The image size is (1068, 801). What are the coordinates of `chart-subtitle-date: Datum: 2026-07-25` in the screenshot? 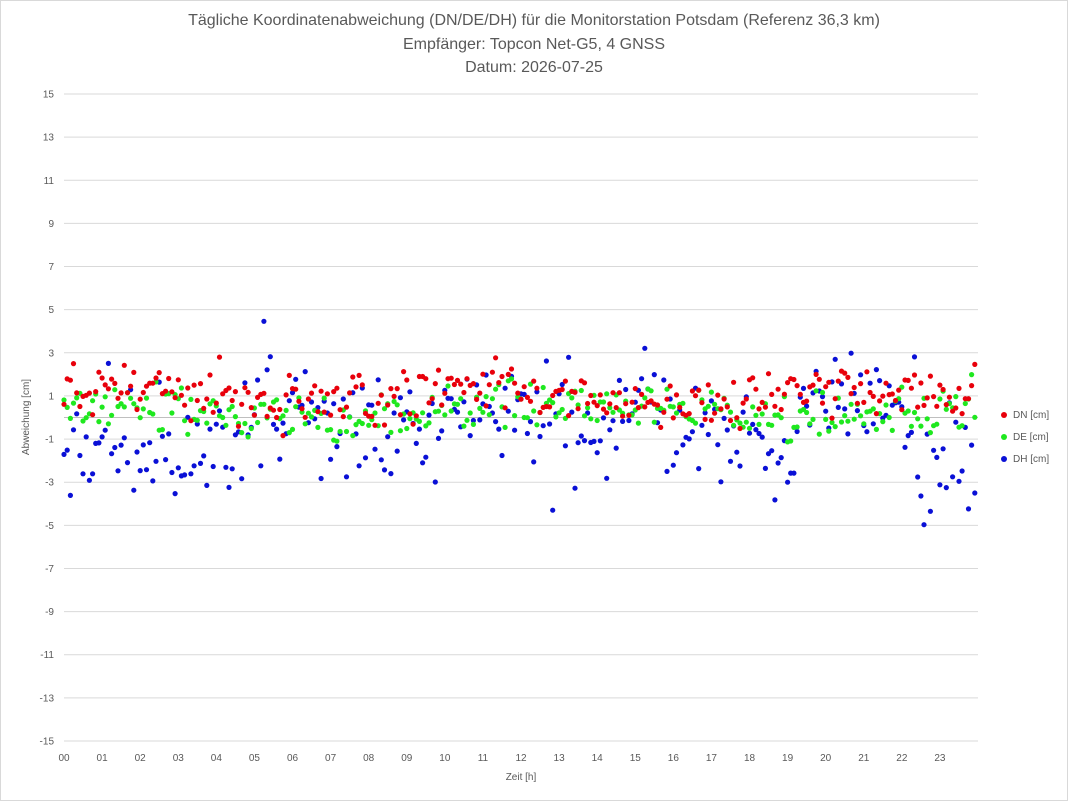 It's located at (534, 67).